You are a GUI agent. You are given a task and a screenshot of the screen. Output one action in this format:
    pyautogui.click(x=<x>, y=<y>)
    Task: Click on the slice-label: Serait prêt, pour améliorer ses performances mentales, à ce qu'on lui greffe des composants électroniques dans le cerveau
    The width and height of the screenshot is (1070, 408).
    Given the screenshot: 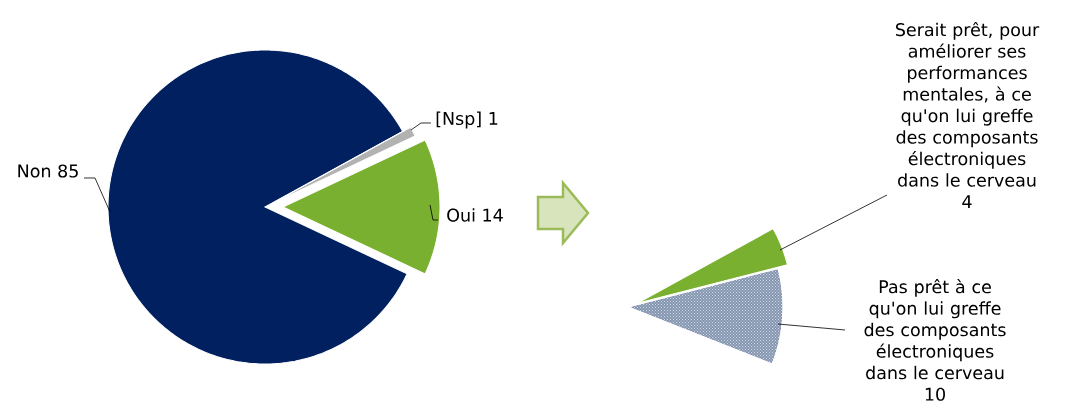 What is the action you would take?
    pyautogui.click(x=967, y=104)
    